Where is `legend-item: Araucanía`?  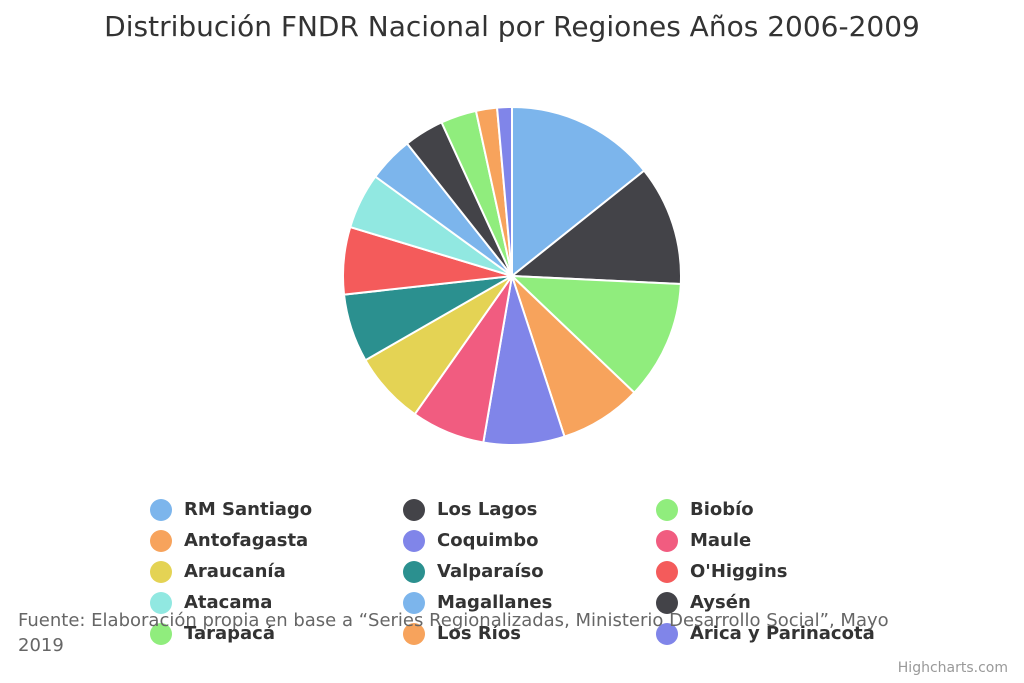 legend-item: Araucanía is located at coordinates (276, 571).